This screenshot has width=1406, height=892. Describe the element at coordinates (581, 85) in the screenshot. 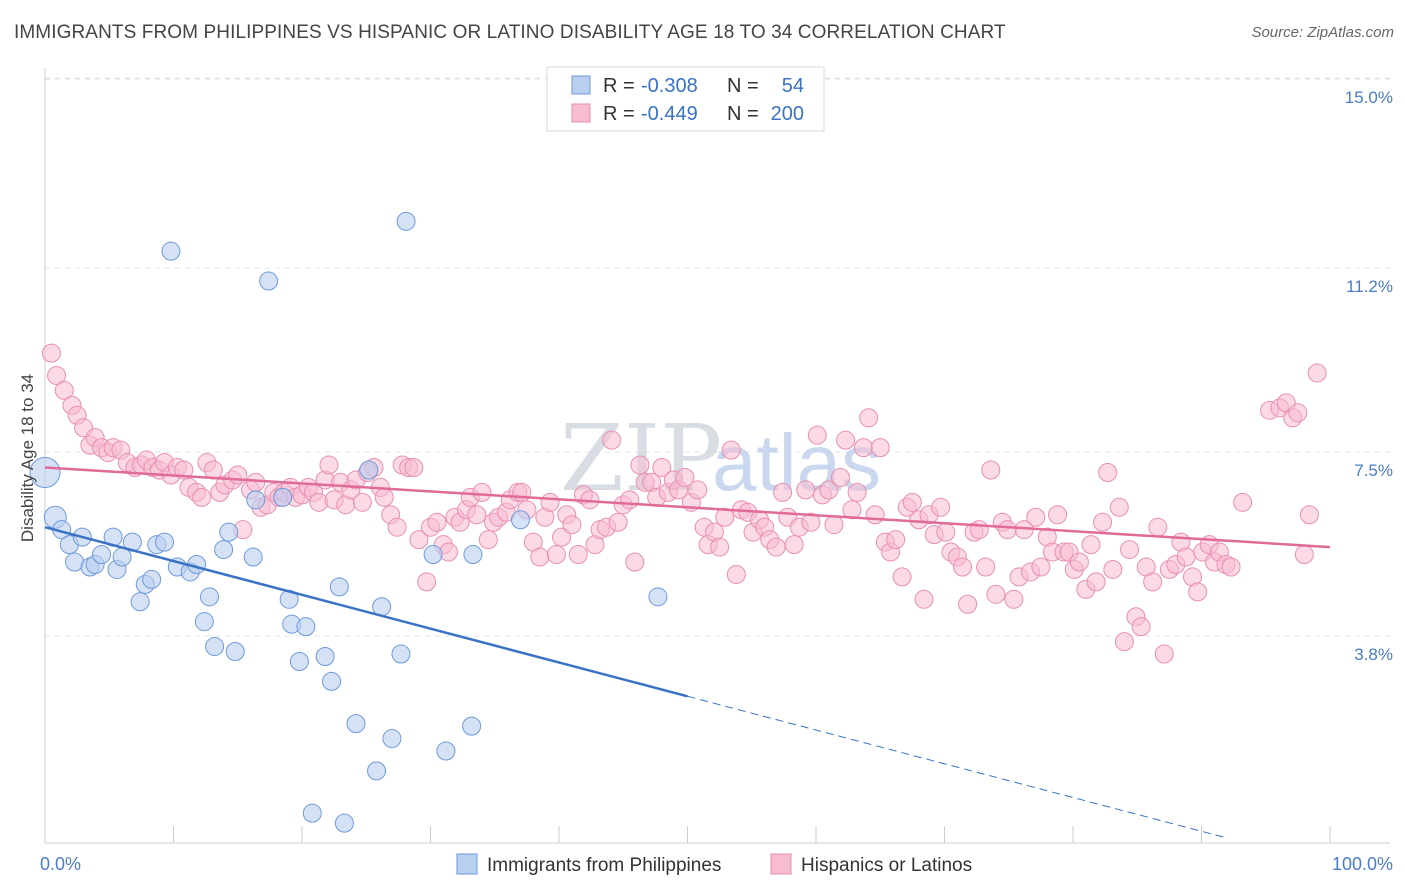

I see `legend-swatch-philippines` at that location.